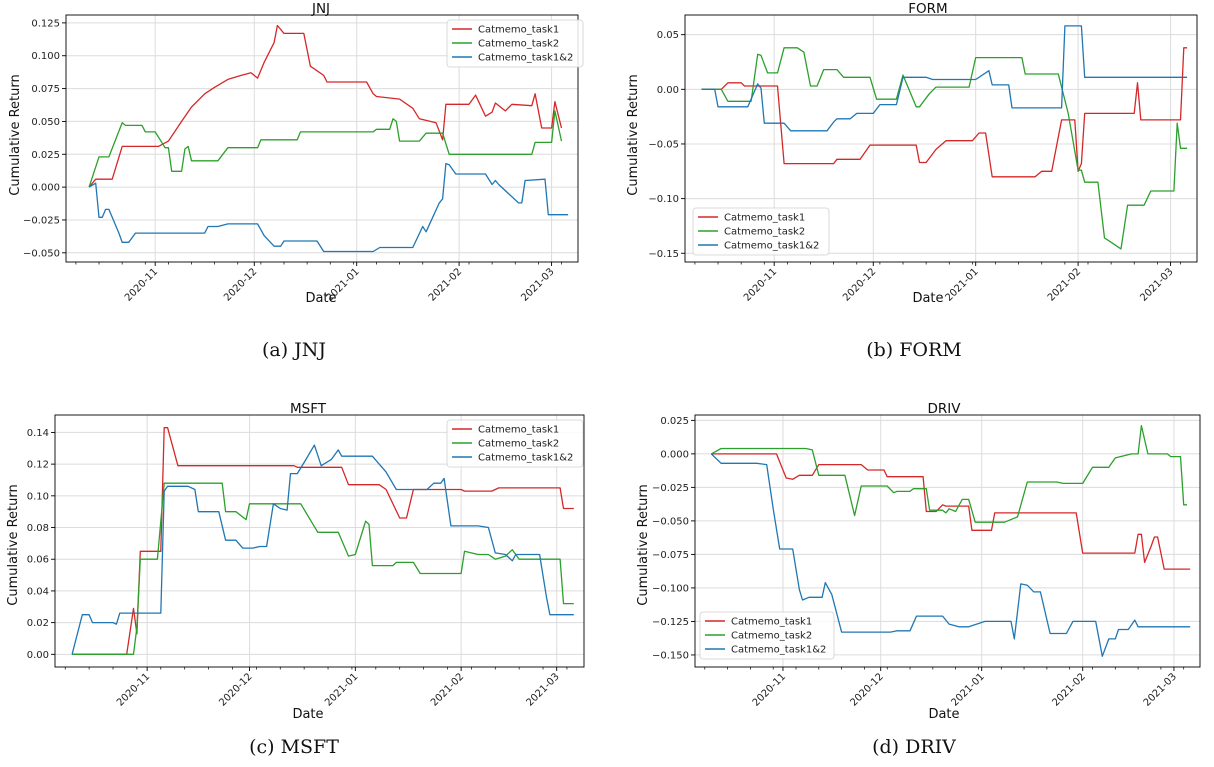  What do you see at coordinates (45, 23) in the screenshot?
I see `y-tick-label: 0.125` at bounding box center [45, 23].